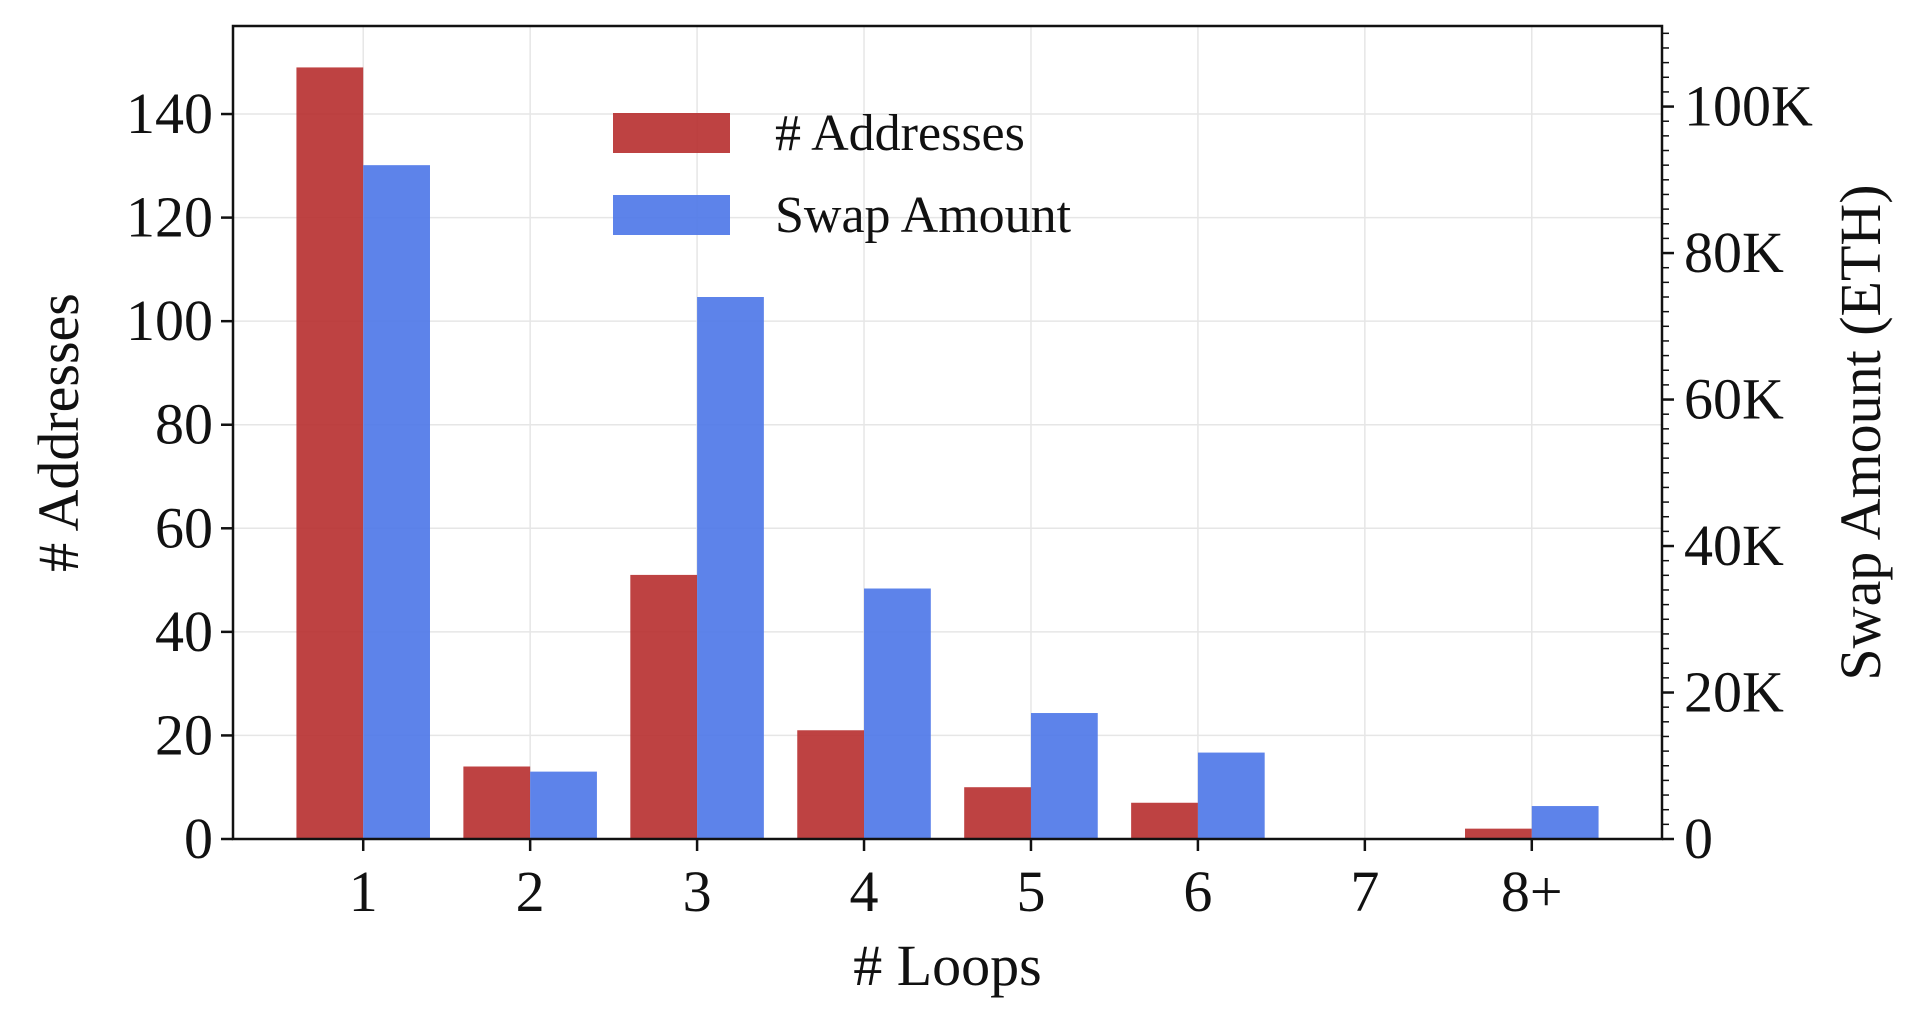 This screenshot has height=1023, width=1920. Describe the element at coordinates (1734, 692) in the screenshot. I see `y-right-tick-label: 20K` at that location.